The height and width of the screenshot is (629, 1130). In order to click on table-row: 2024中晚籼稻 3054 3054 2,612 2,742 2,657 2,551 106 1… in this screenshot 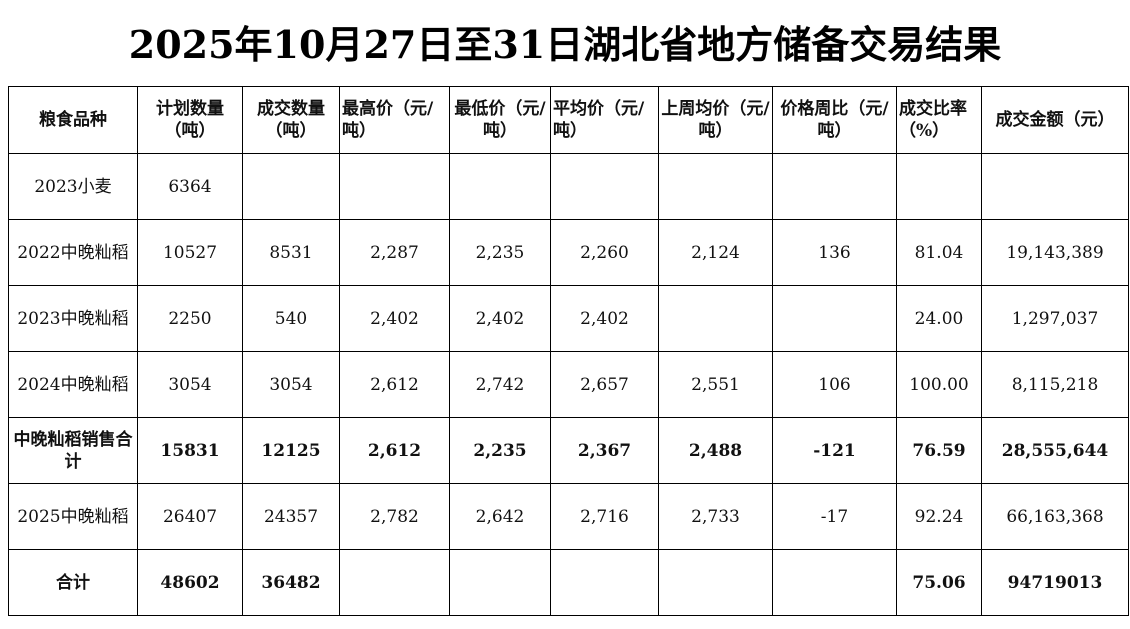, I will do `click(568, 384)`.